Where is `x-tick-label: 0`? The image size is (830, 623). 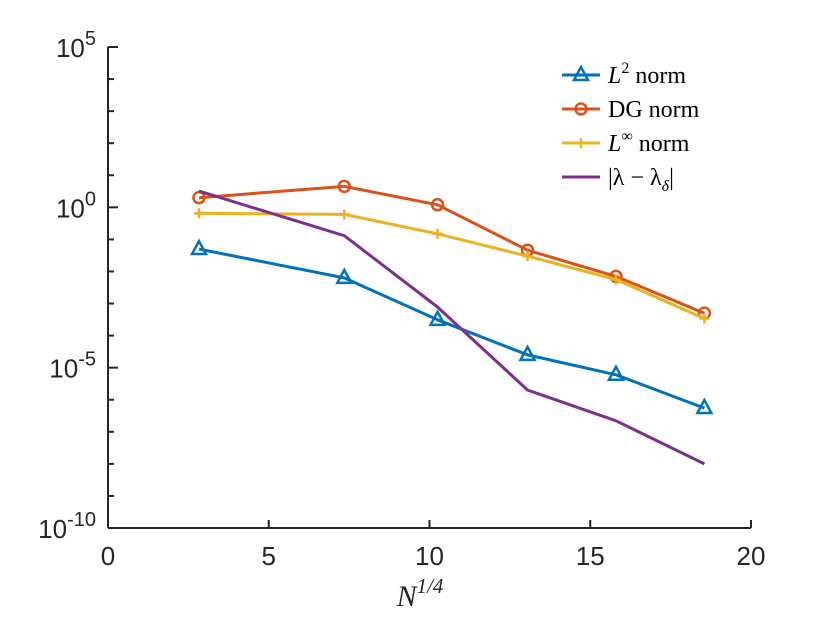 x-tick-label: 0 is located at coordinates (108, 556).